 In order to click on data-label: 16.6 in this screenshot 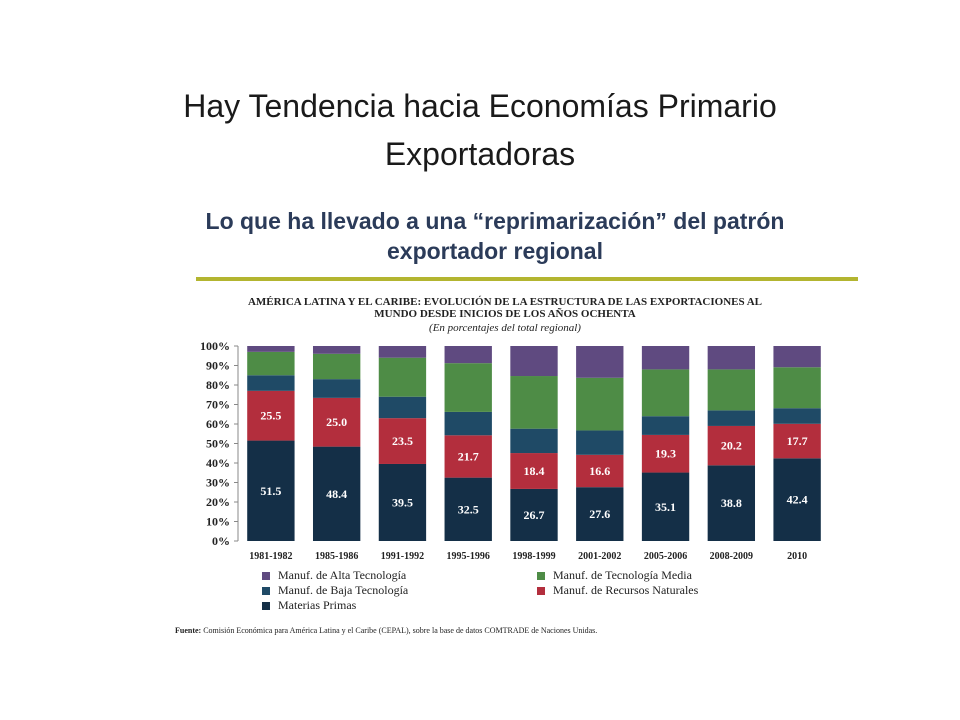, I will do `click(599, 471)`.